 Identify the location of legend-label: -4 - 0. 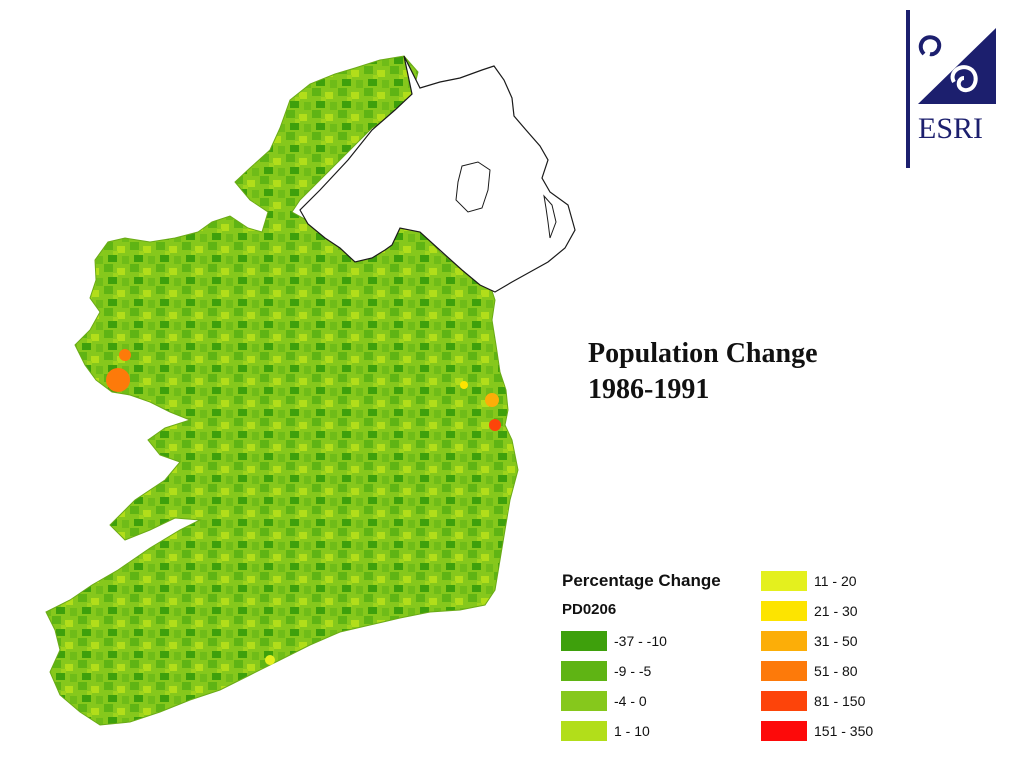
(630, 701).